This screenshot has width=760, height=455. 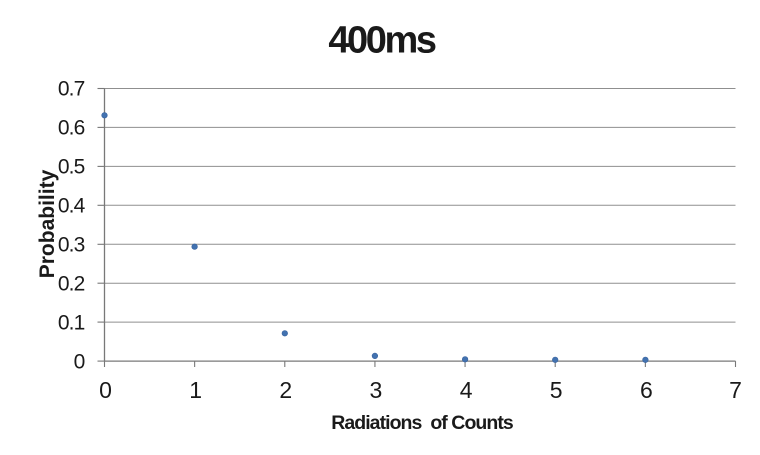 I want to click on svg-text: 400ms, so click(x=382, y=40).